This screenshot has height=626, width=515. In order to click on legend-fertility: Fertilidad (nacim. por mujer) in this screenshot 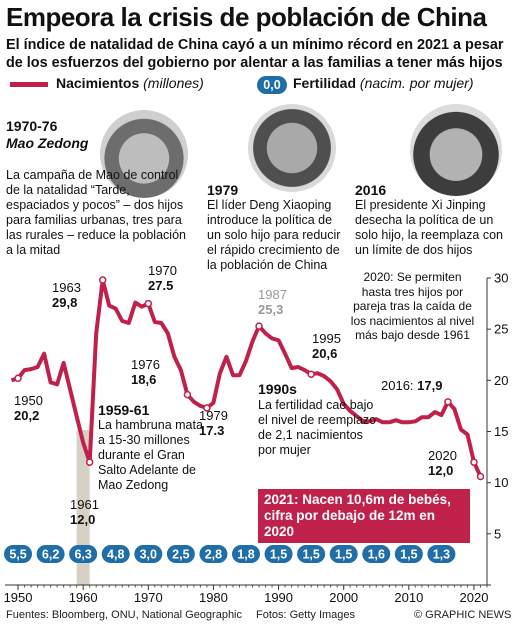, I will do `click(383, 83)`.